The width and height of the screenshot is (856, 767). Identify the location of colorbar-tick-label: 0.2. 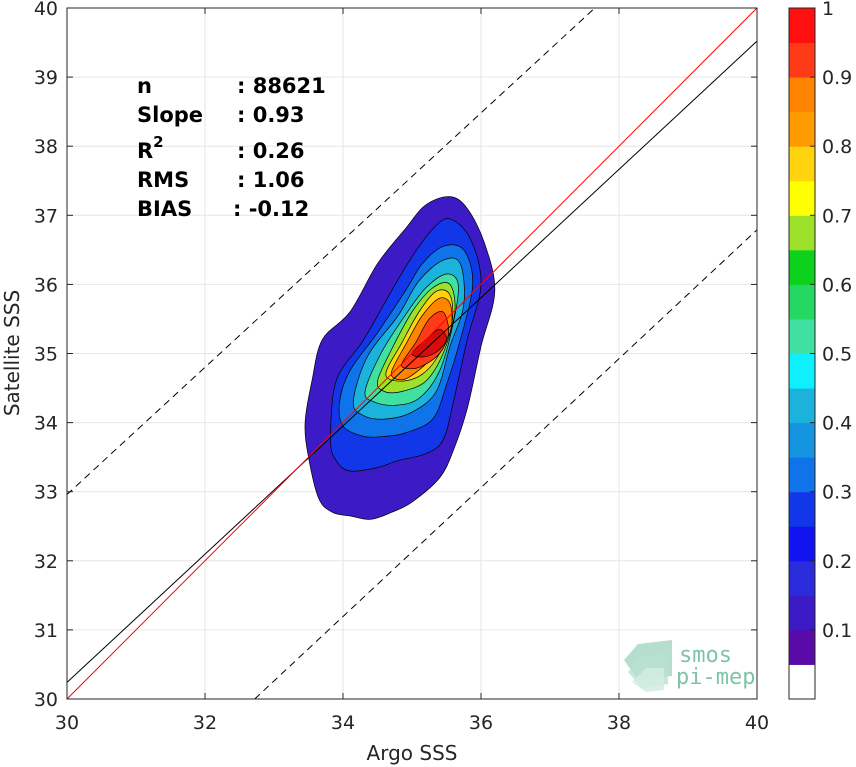
(837, 562).